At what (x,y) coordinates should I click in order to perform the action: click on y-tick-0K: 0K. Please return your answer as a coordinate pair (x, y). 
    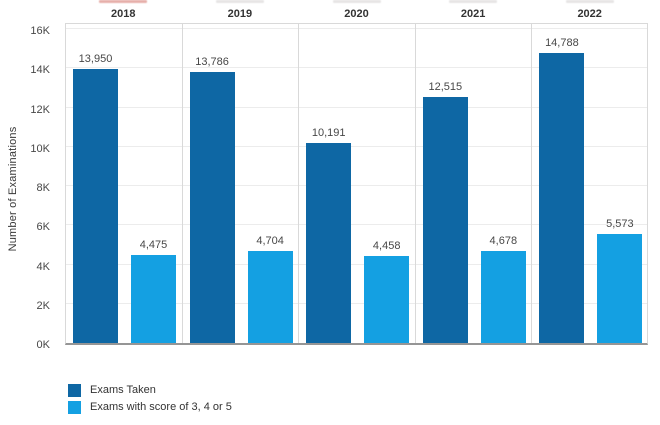
    Looking at the image, I should click on (43, 345).